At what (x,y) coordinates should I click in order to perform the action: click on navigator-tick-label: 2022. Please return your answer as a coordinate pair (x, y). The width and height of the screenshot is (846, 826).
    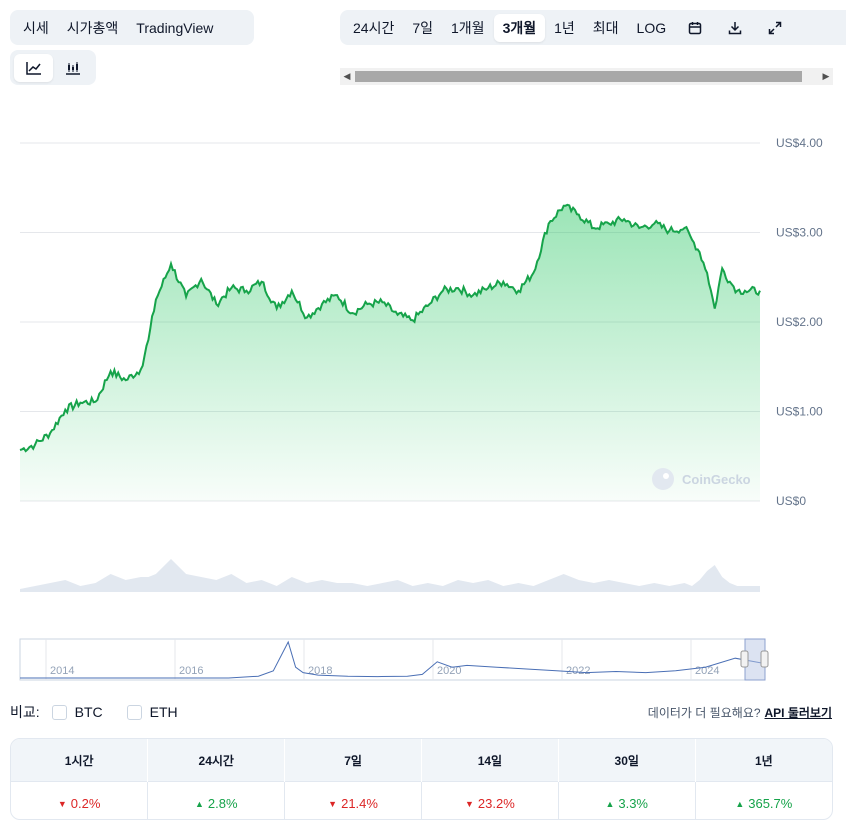
    Looking at the image, I should click on (578, 671).